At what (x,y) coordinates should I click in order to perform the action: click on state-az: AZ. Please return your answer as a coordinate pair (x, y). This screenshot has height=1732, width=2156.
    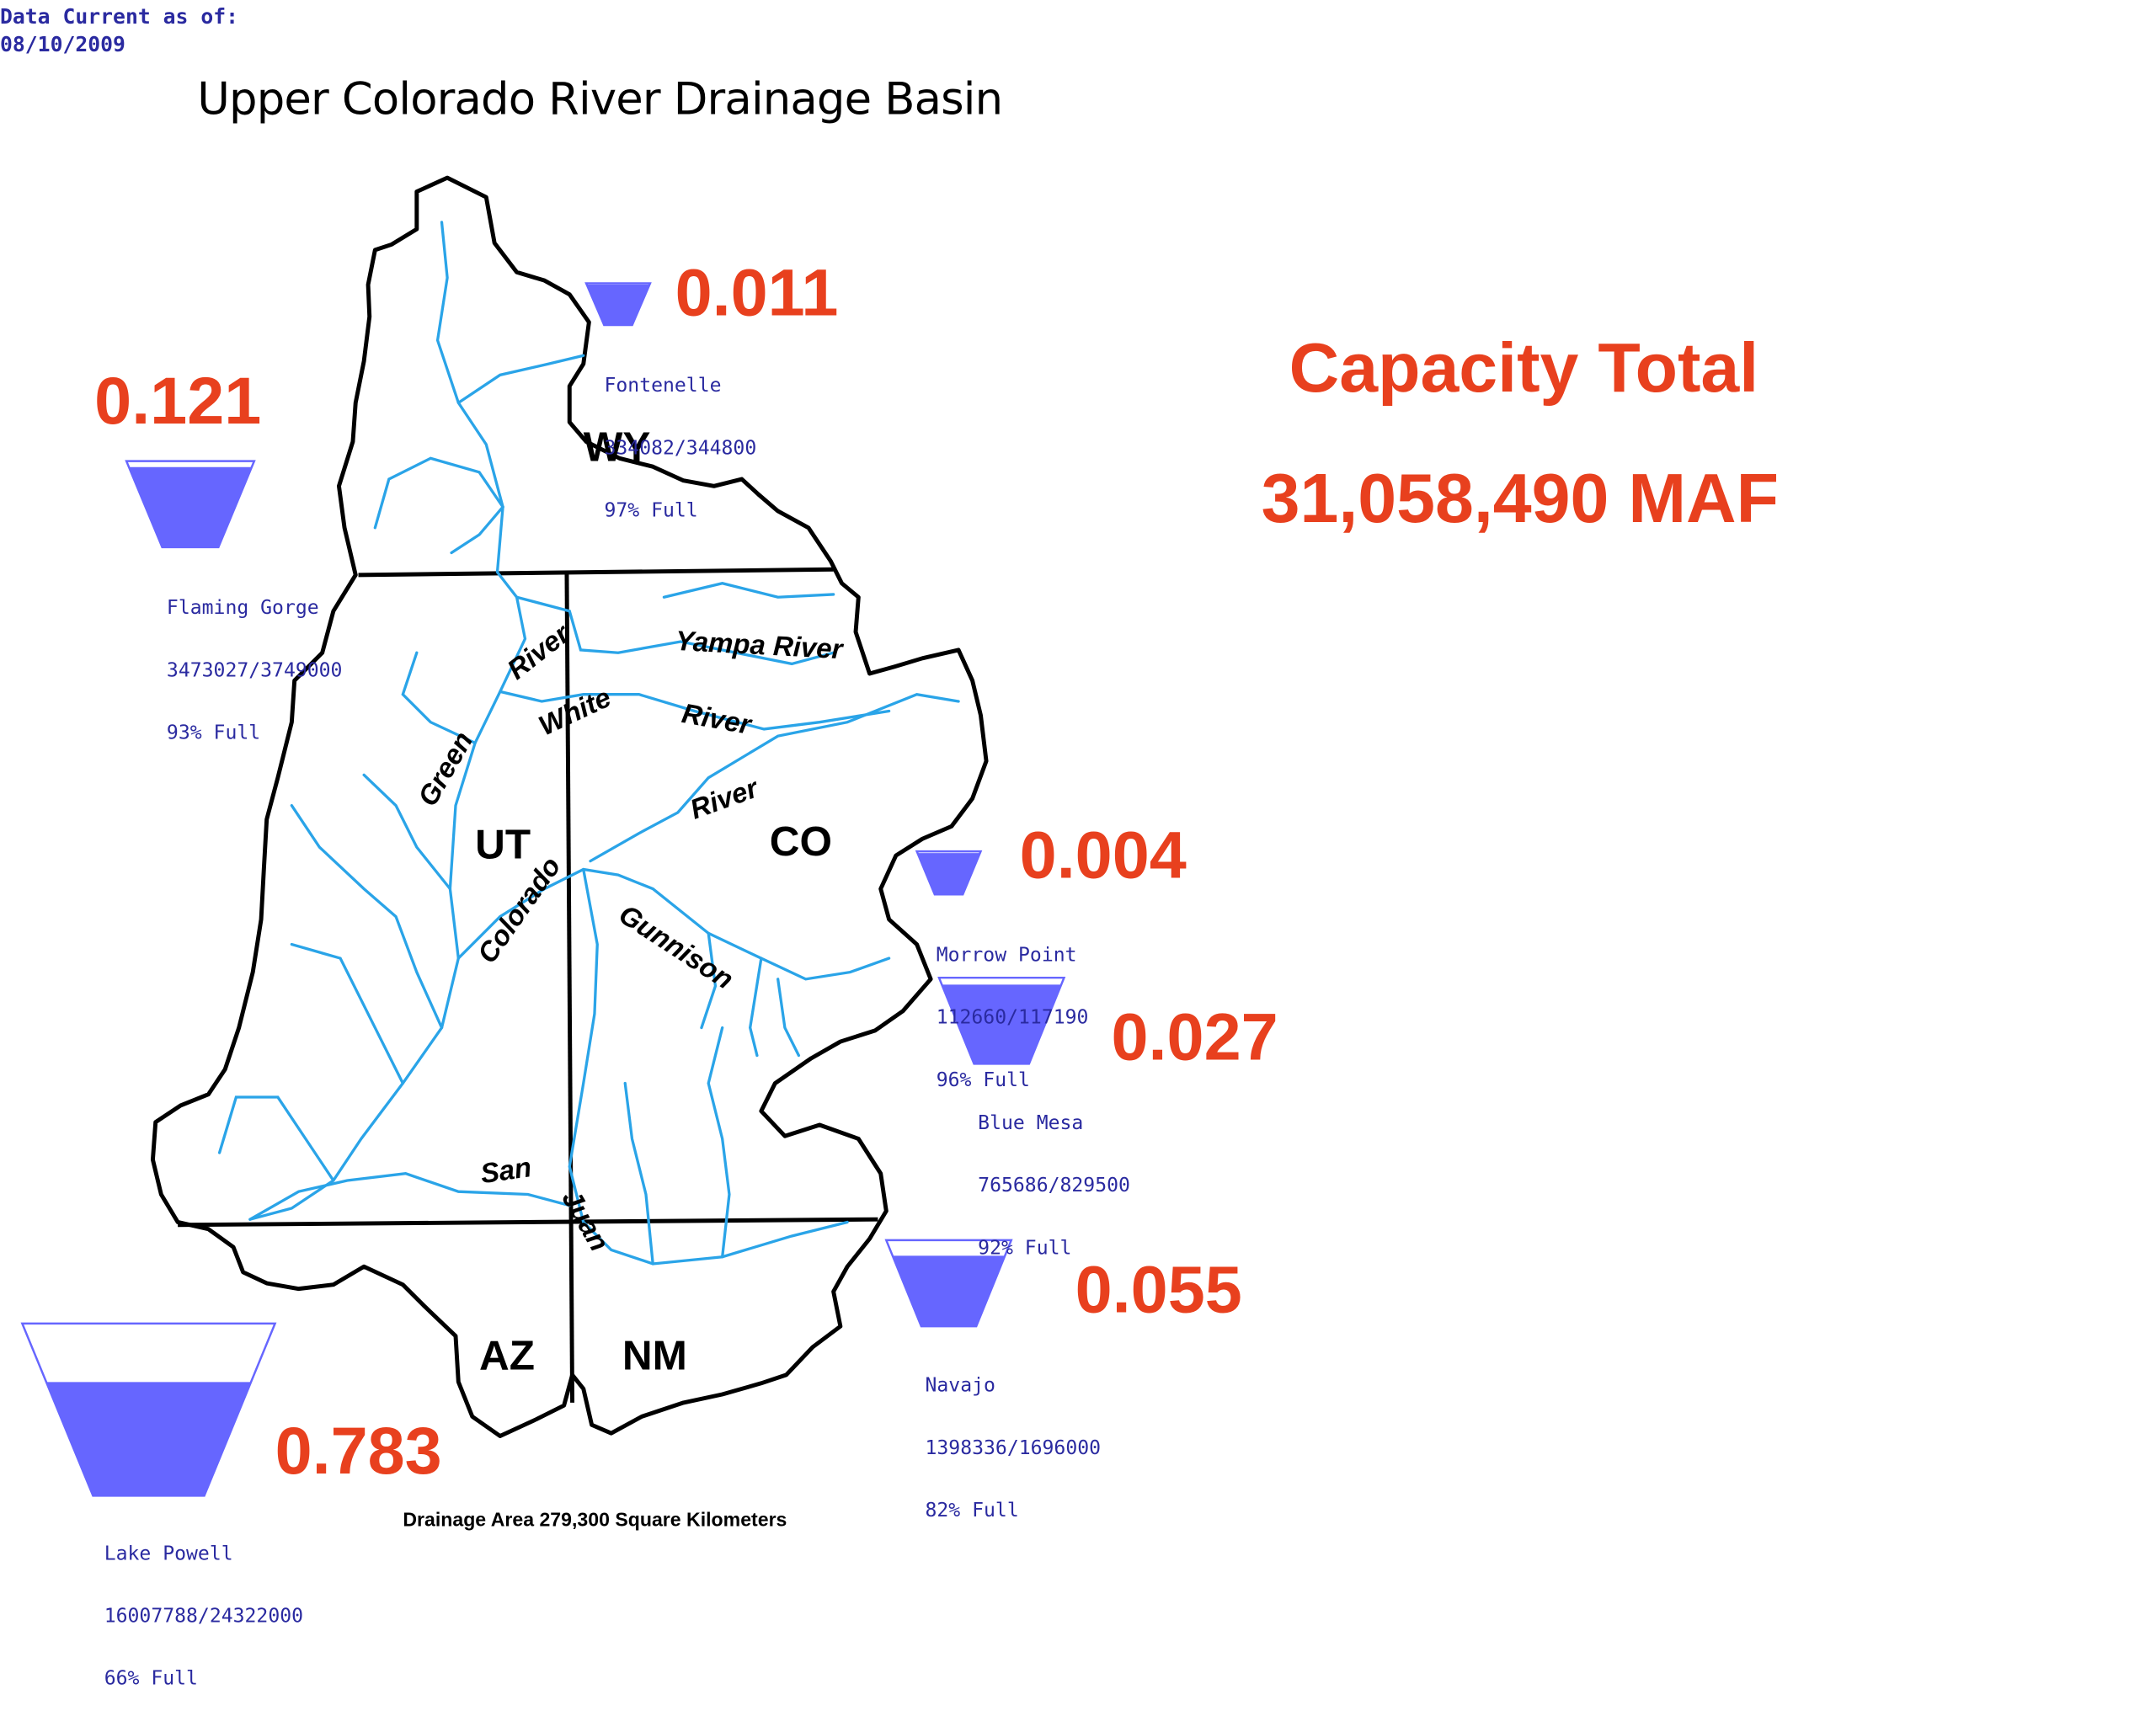
    Looking at the image, I should click on (507, 1355).